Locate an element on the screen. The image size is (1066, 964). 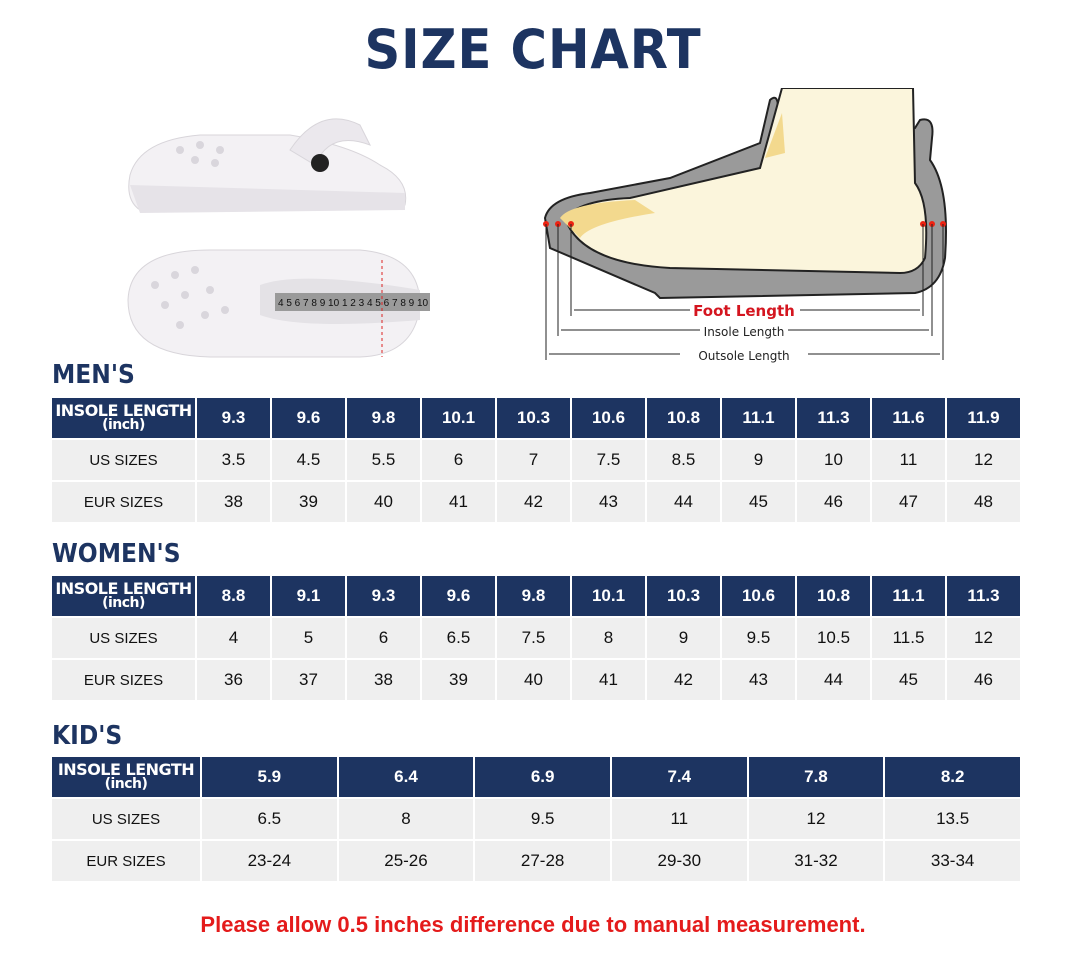
insole-cell: 9.8 is located at coordinates (533, 596).